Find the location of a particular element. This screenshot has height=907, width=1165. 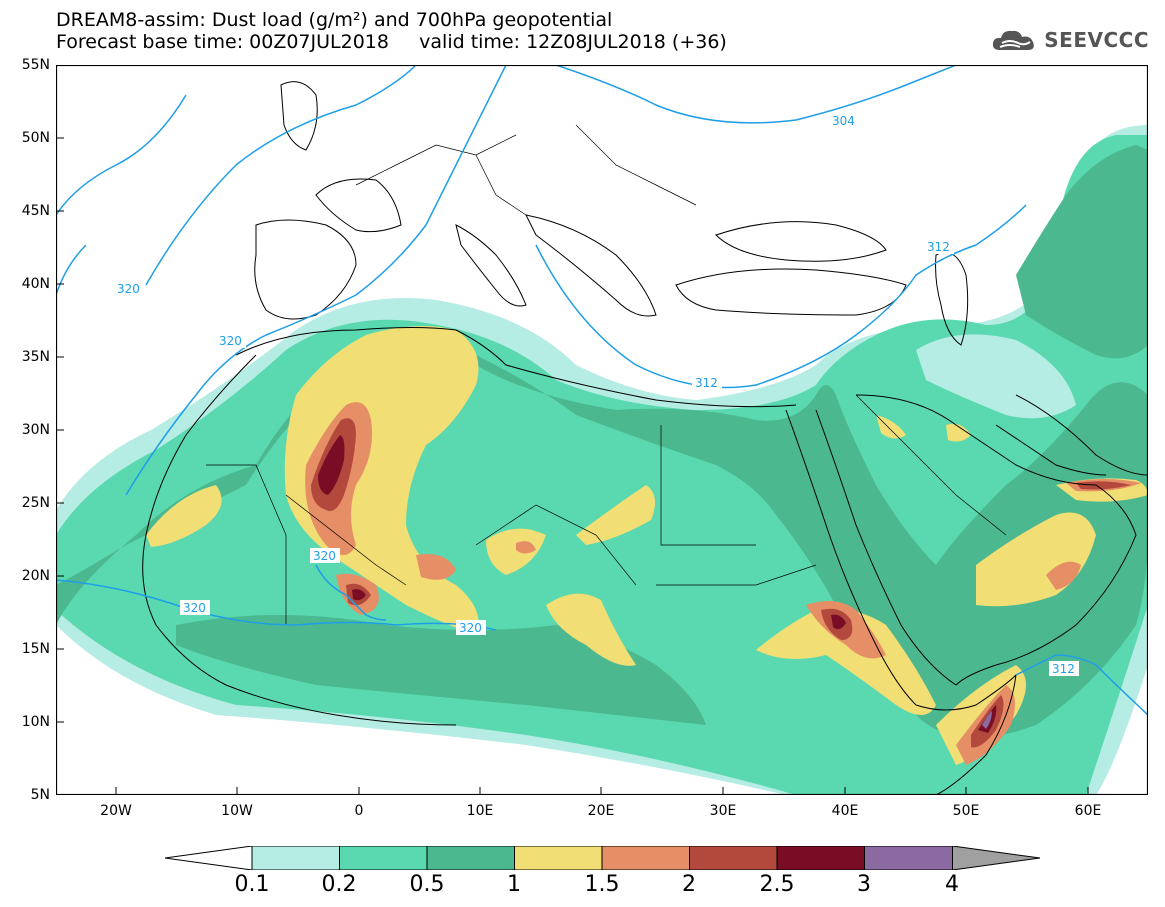

lon-label-20e: 20E is located at coordinates (601, 811).